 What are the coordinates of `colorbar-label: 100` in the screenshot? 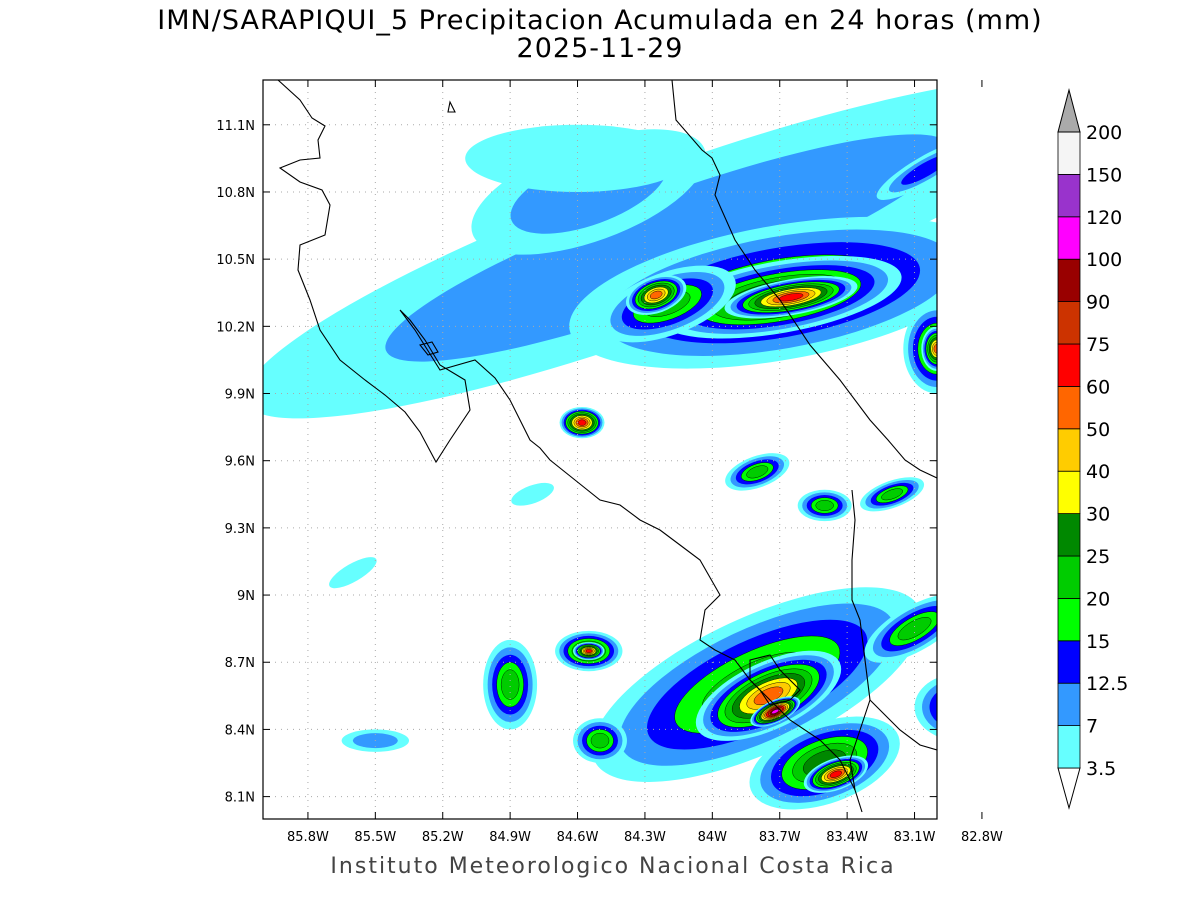 It's located at (1104, 260).